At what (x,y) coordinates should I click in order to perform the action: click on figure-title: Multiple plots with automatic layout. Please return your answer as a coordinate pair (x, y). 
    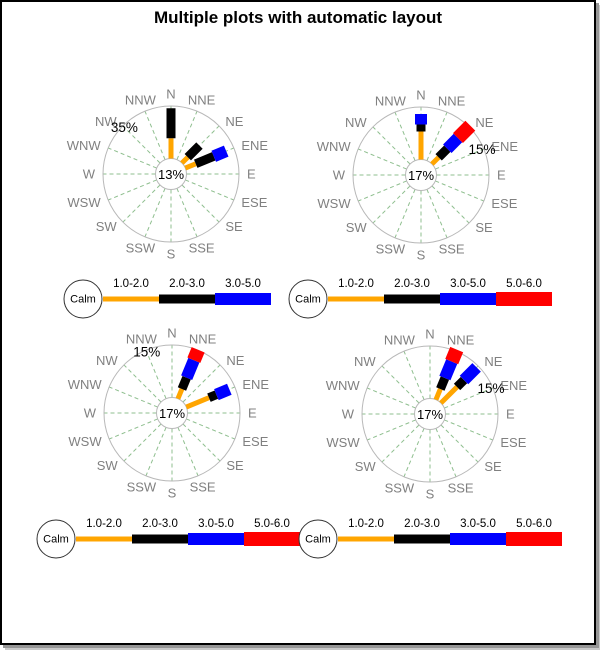
    Looking at the image, I should click on (298, 17).